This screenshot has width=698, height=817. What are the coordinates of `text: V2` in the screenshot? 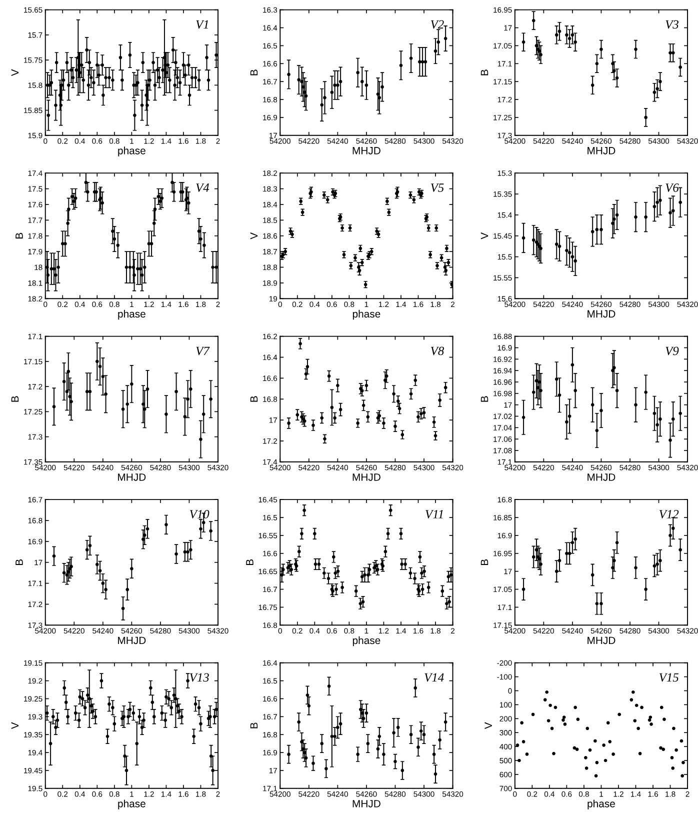 It's located at (437, 24).